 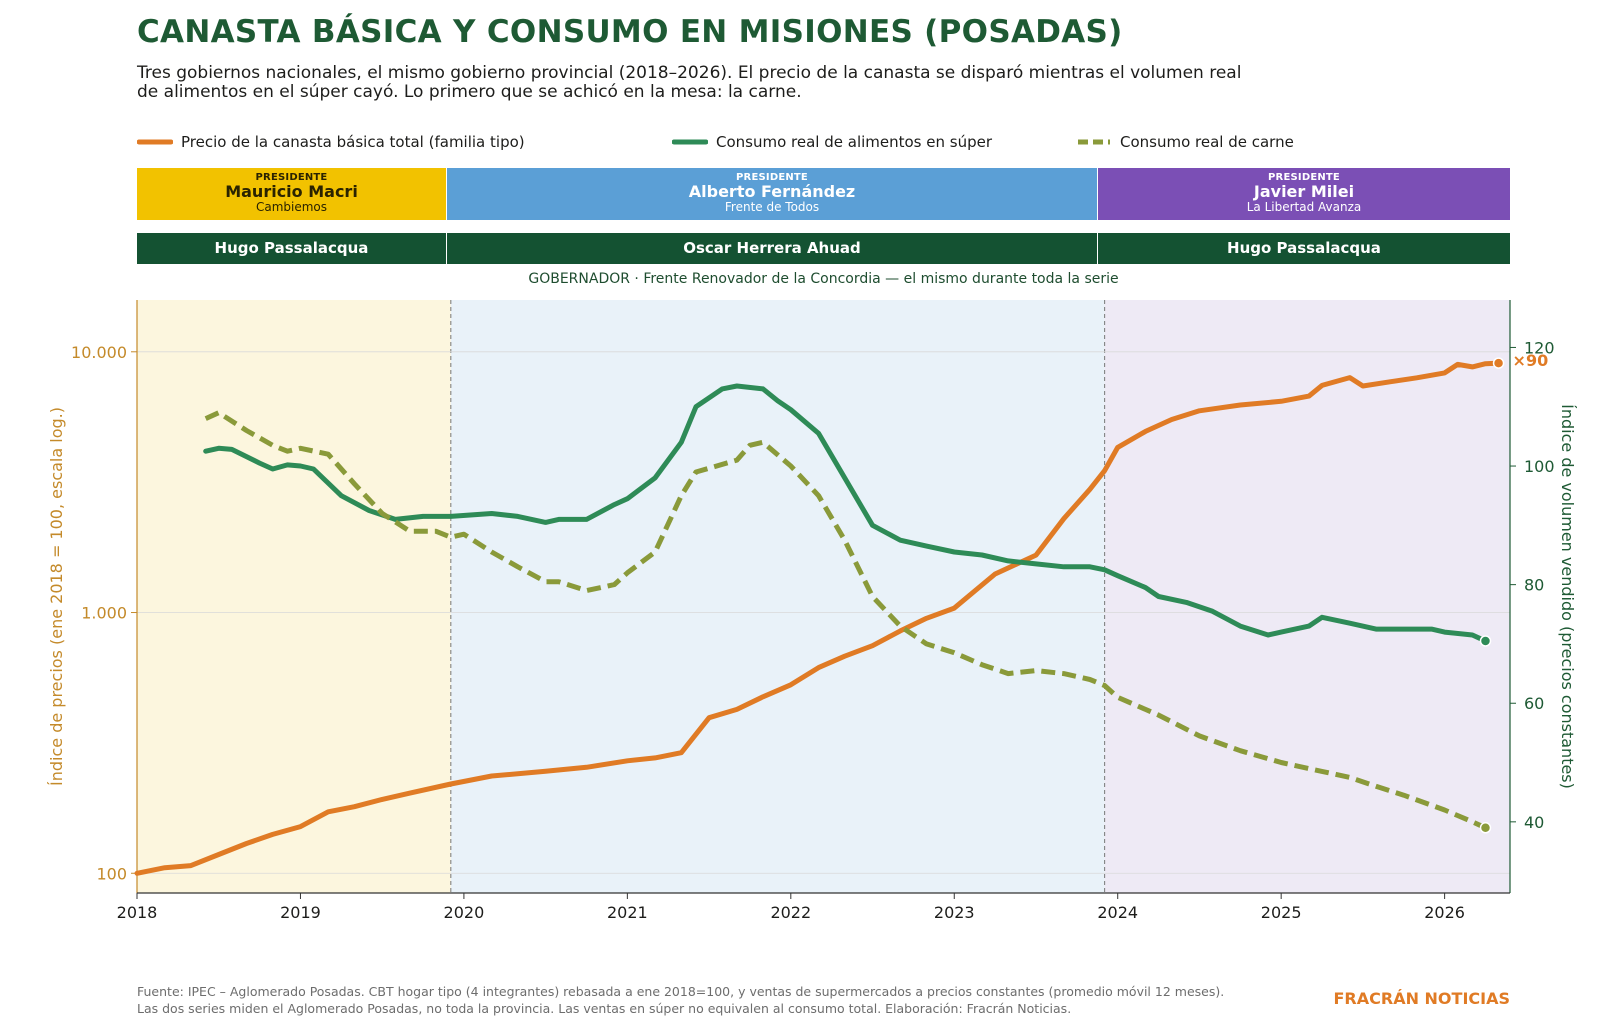 I want to click on right-axis-tick-label: 120, so click(x=1539, y=347).